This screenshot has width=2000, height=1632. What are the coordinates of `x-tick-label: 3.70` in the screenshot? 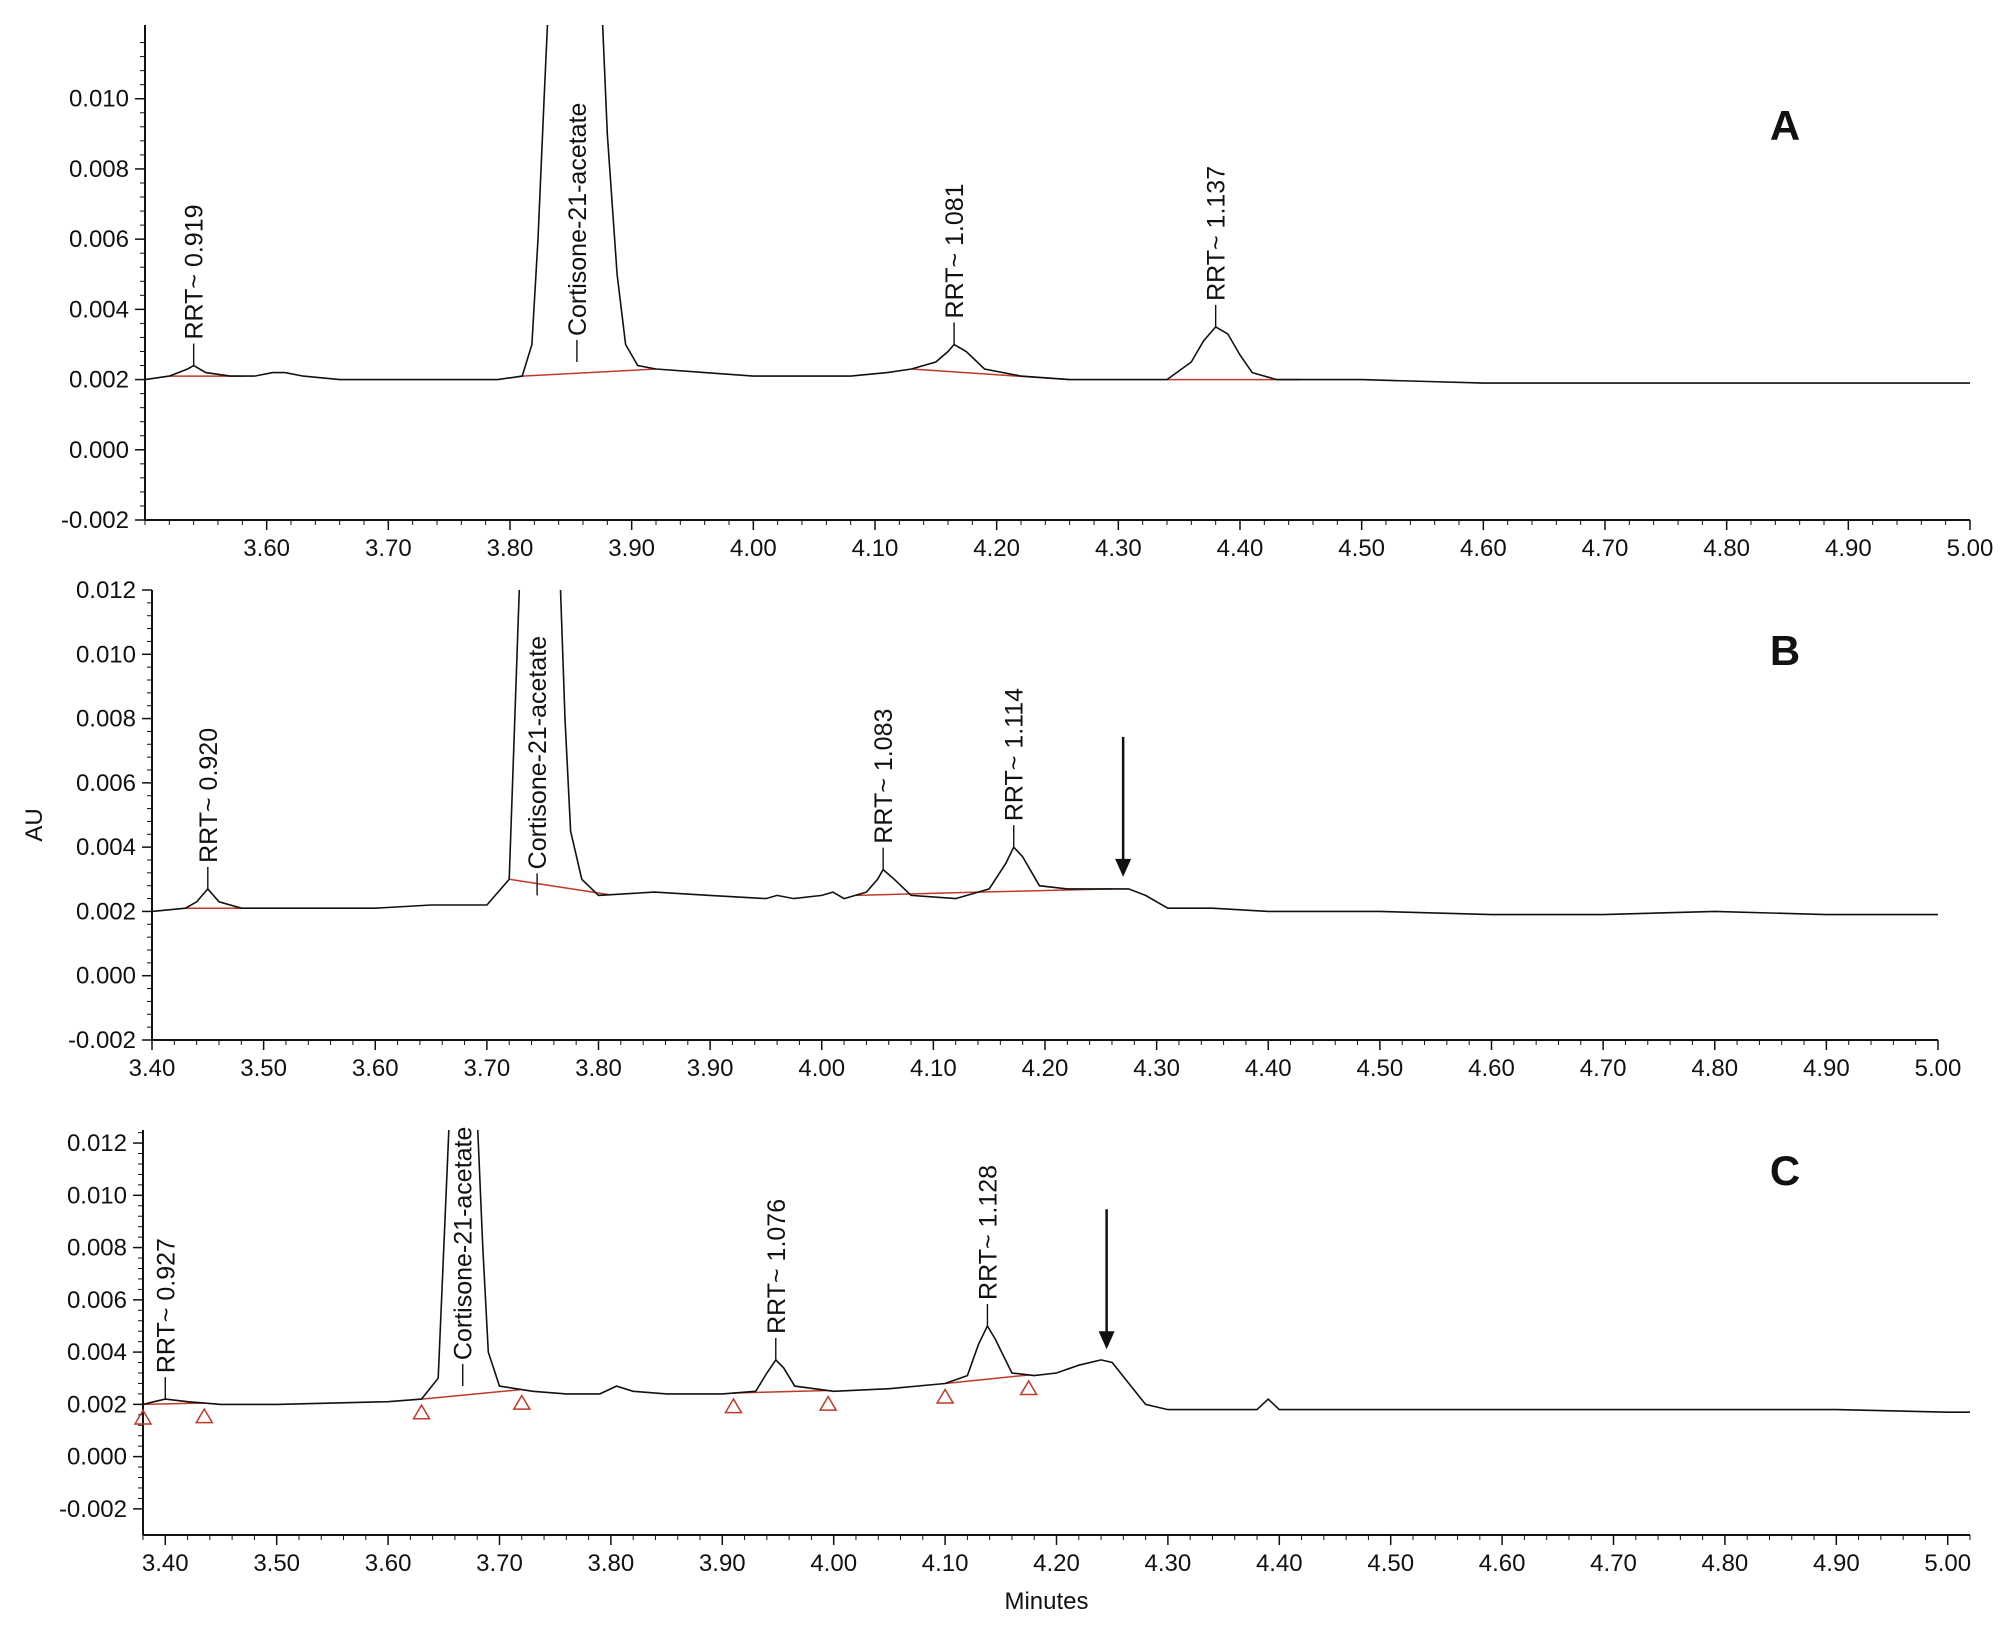 It's located at (499, 1563).